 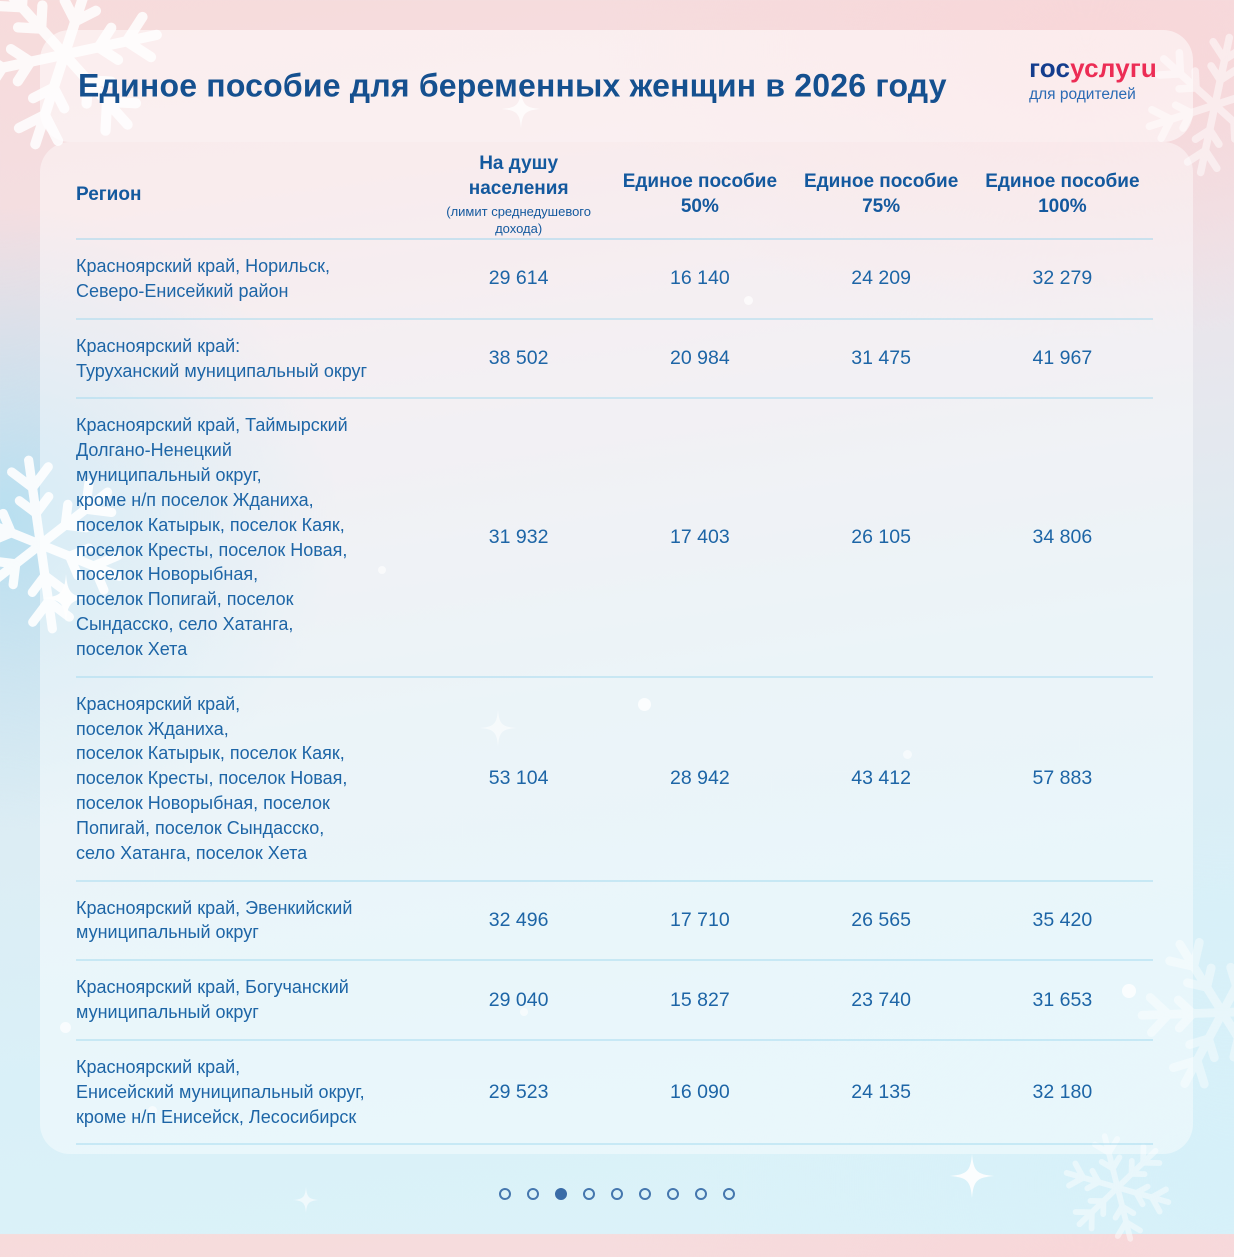 What do you see at coordinates (699, 207) in the screenshot?
I see `benefit-50-line2: 50%` at bounding box center [699, 207].